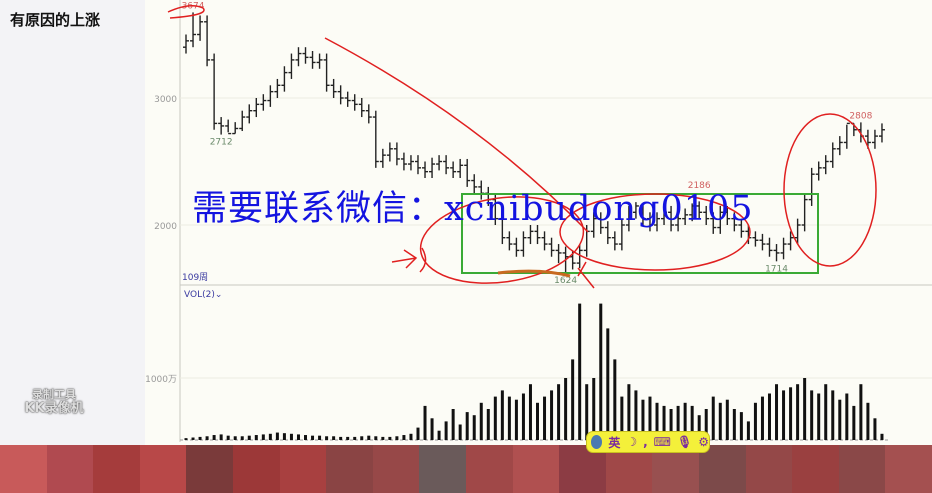 This screenshot has height=493, width=932. What do you see at coordinates (409, 260) in the screenshot?
I see `arrow-mark` at bounding box center [409, 260].